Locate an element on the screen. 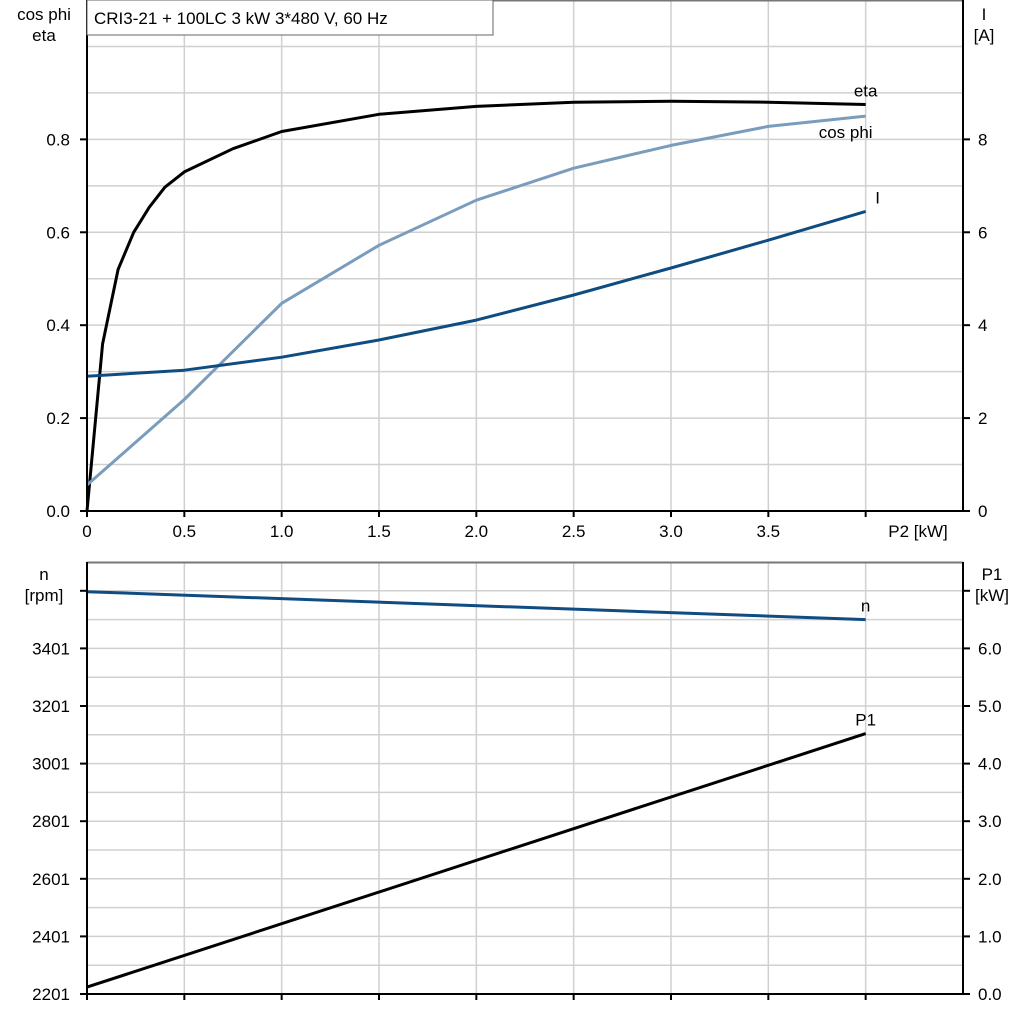 This screenshot has height=1029, width=1024. y-left-tick-label: 3001 is located at coordinates (51, 764).